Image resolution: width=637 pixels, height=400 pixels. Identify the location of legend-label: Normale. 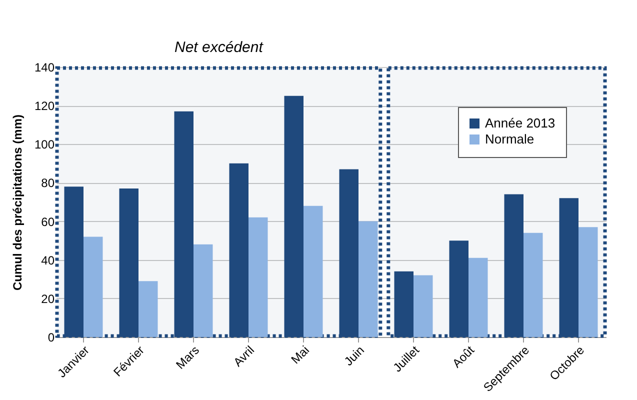
(509, 139).